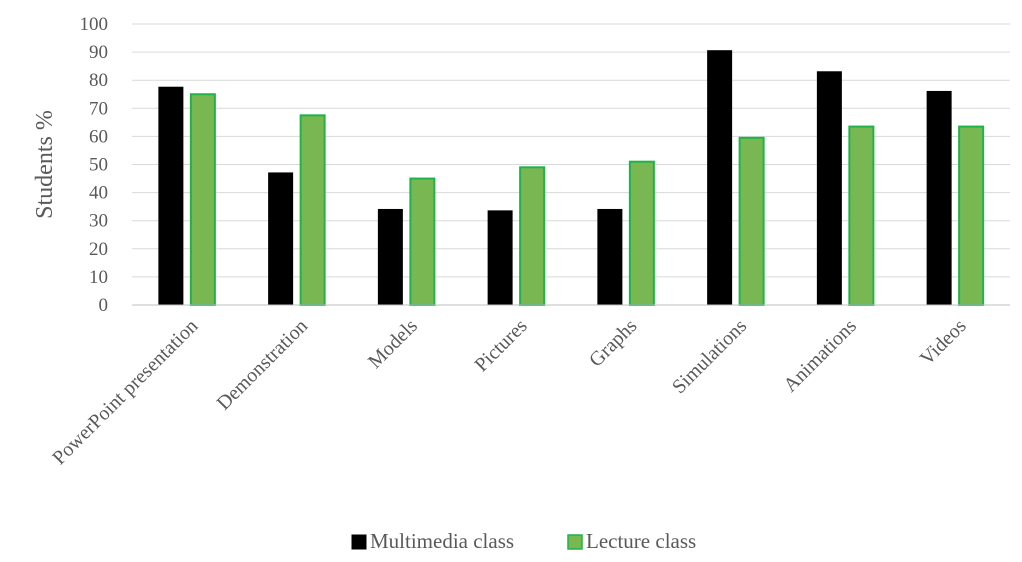  What do you see at coordinates (263, 365) in the screenshot?
I see `x-tick-label: Demonstration` at bounding box center [263, 365].